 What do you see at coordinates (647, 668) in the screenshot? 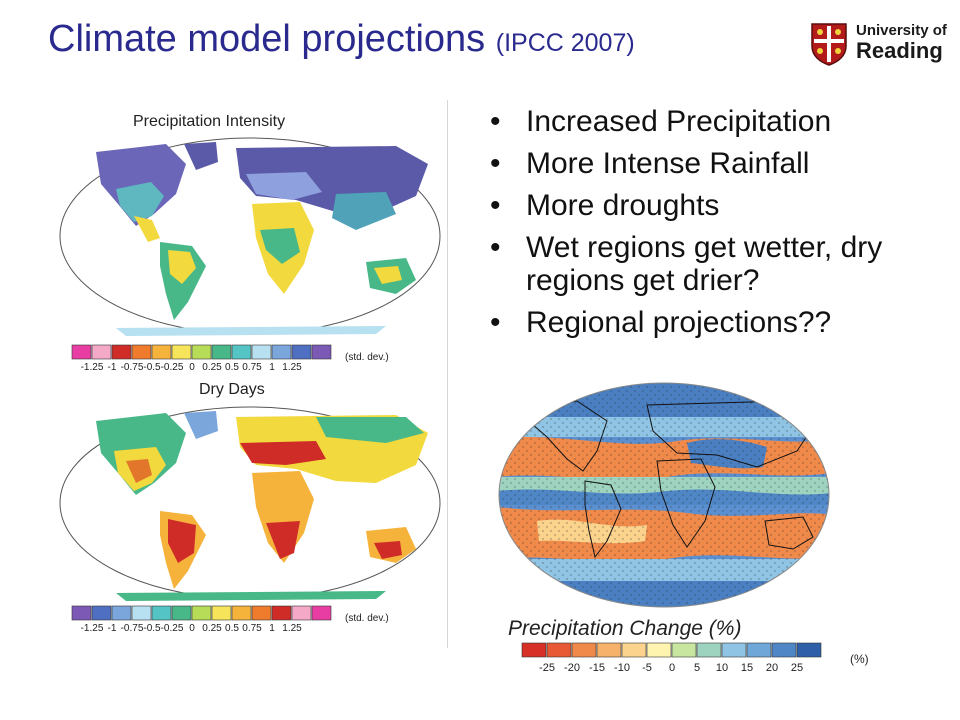
I see `colorbar-tick-label: -5` at bounding box center [647, 668].